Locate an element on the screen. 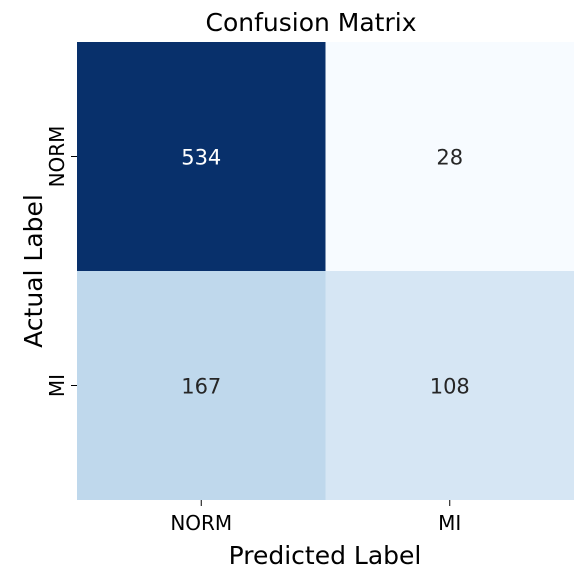  y-tick-label-1: MI is located at coordinates (57, 385).